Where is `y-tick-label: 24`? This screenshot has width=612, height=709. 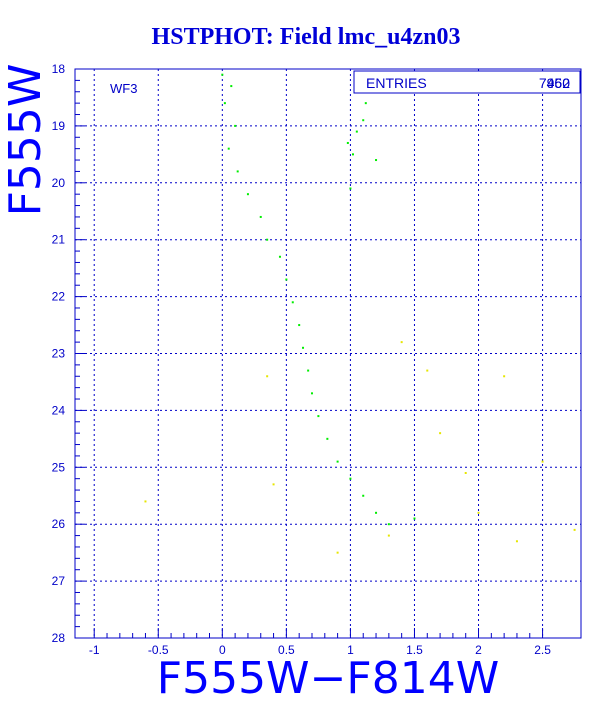
y-tick-label: 24 is located at coordinates (59, 410).